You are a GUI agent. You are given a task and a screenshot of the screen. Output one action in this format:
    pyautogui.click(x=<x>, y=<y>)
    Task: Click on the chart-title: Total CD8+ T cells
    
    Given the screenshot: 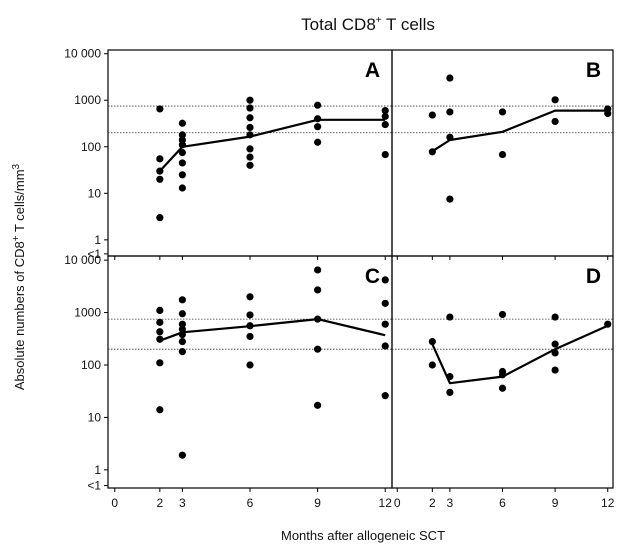 What is the action you would take?
    pyautogui.click(x=368, y=24)
    